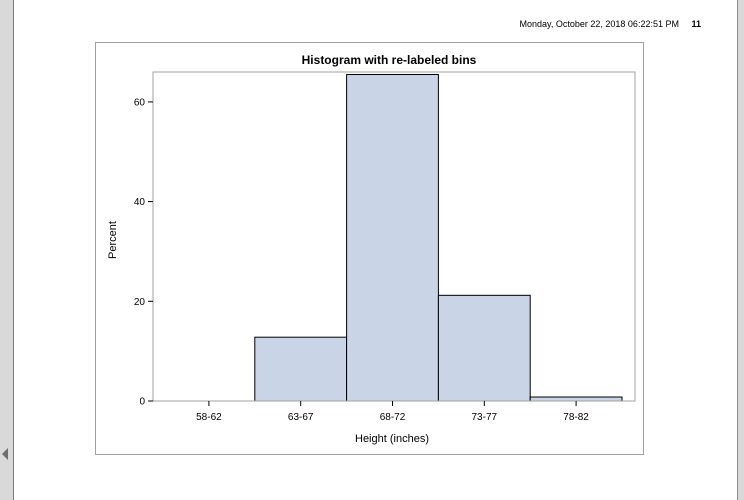  Describe the element at coordinates (696, 24) in the screenshot. I see `page-number: 11` at that location.